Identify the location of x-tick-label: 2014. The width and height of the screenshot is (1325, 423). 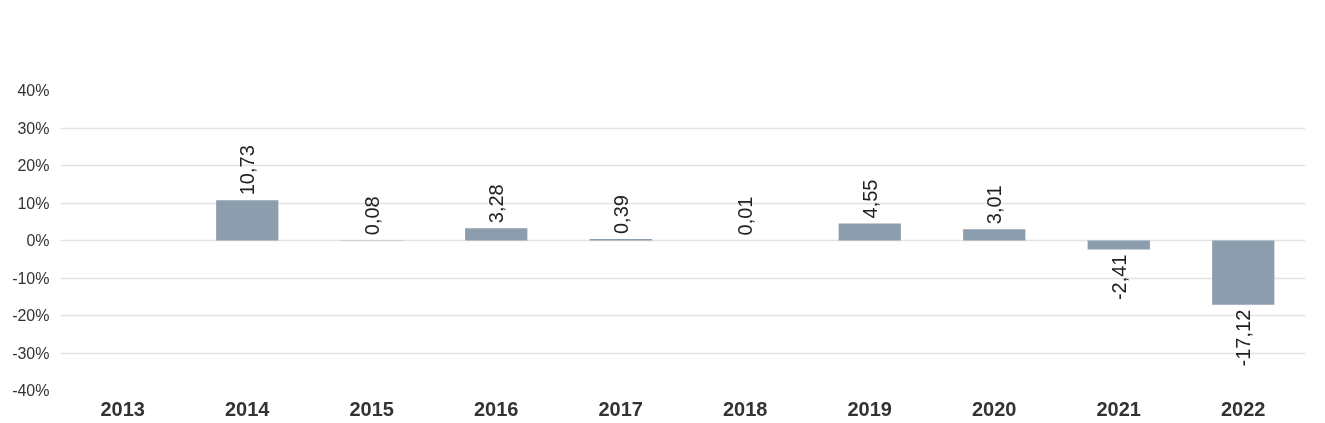
(248, 408).